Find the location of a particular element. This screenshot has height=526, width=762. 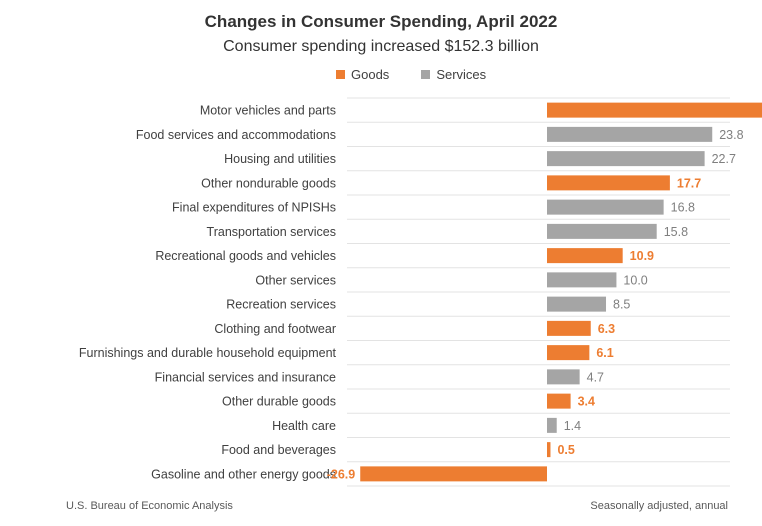

data-label: 17.7 is located at coordinates (689, 183).